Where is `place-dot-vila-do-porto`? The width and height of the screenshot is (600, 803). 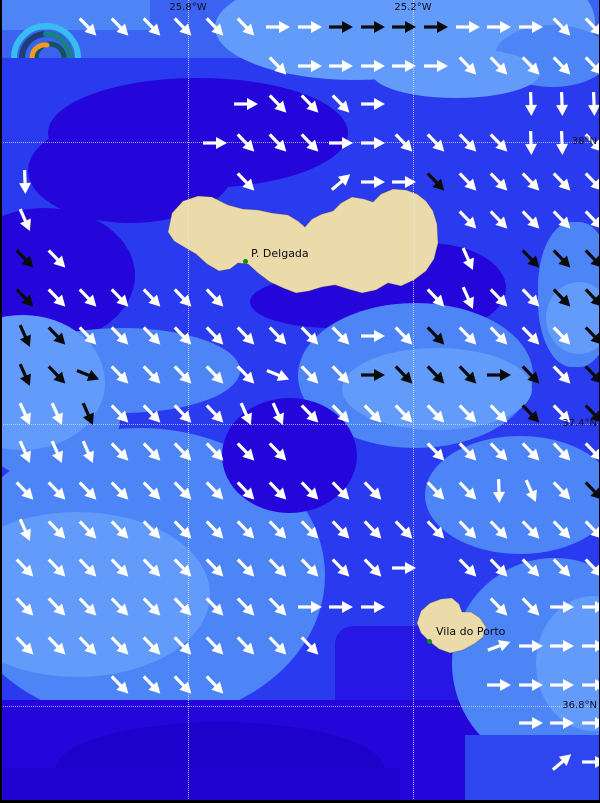
place-dot-vila-do-porto is located at coordinates (429, 641).